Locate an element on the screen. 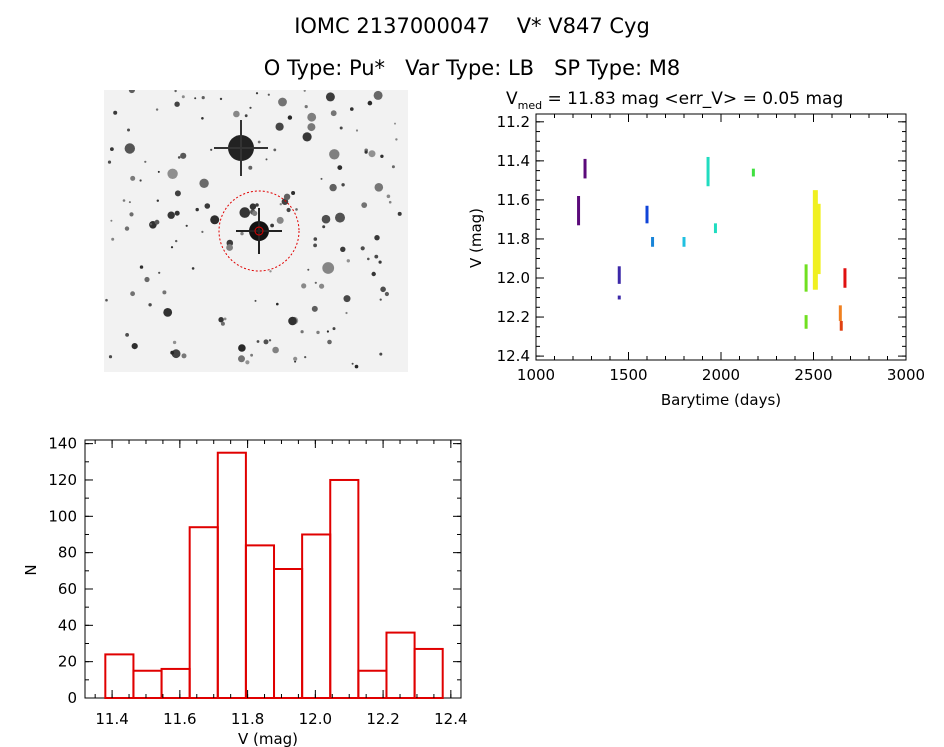 The image size is (944, 747). x-tick-label: 11.4 is located at coordinates (111, 719).